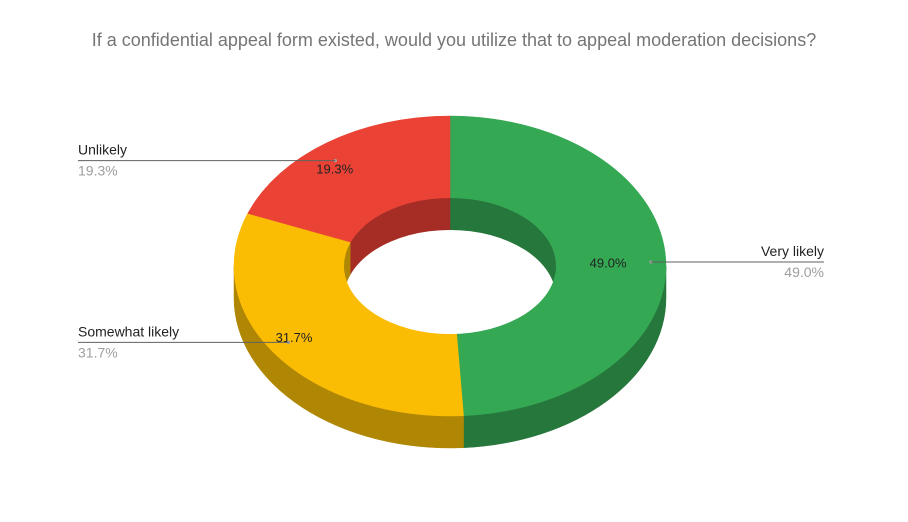 Image resolution: width=908 pixels, height=522 pixels. Describe the element at coordinates (294, 337) in the screenshot. I see `slice-label: 31.7%` at that location.